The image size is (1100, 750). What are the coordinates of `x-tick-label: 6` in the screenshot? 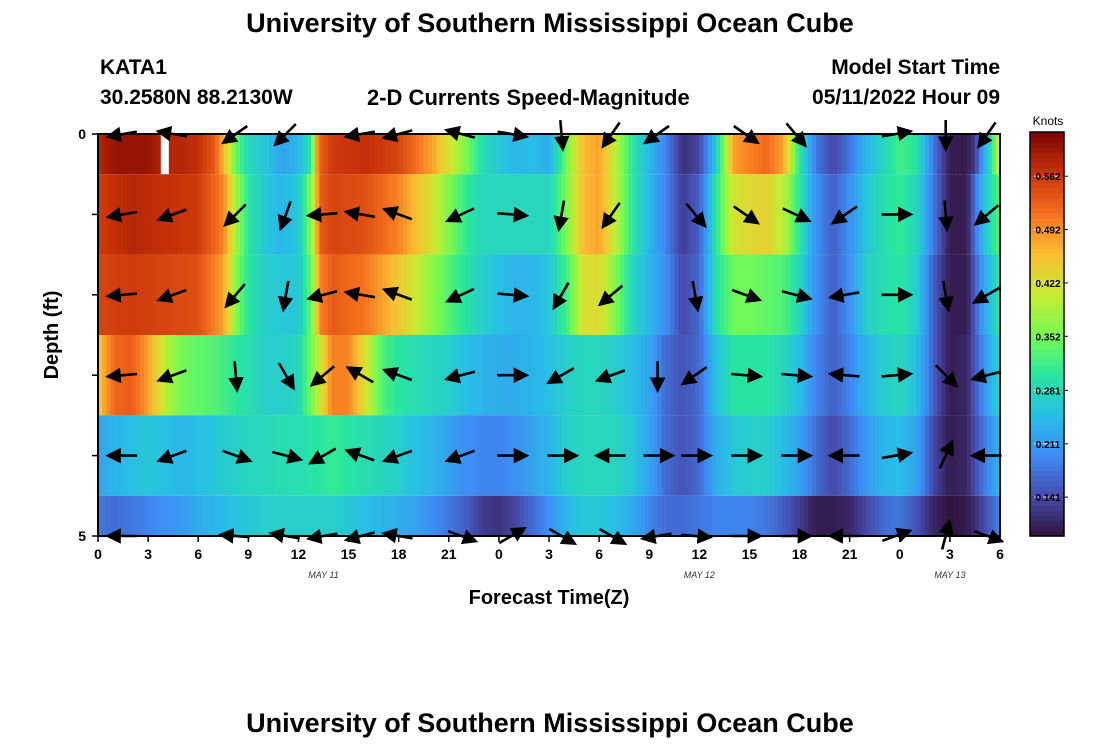 It's located at (599, 554).